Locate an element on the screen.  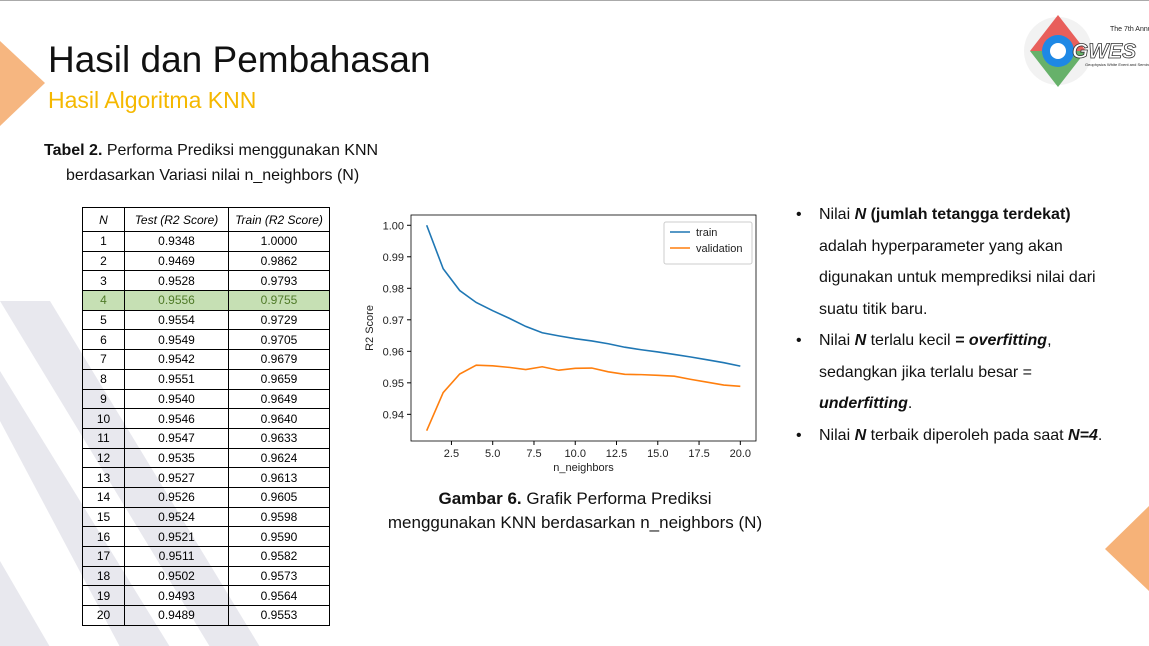
table-cell: 0.9526 is located at coordinates (176, 497).